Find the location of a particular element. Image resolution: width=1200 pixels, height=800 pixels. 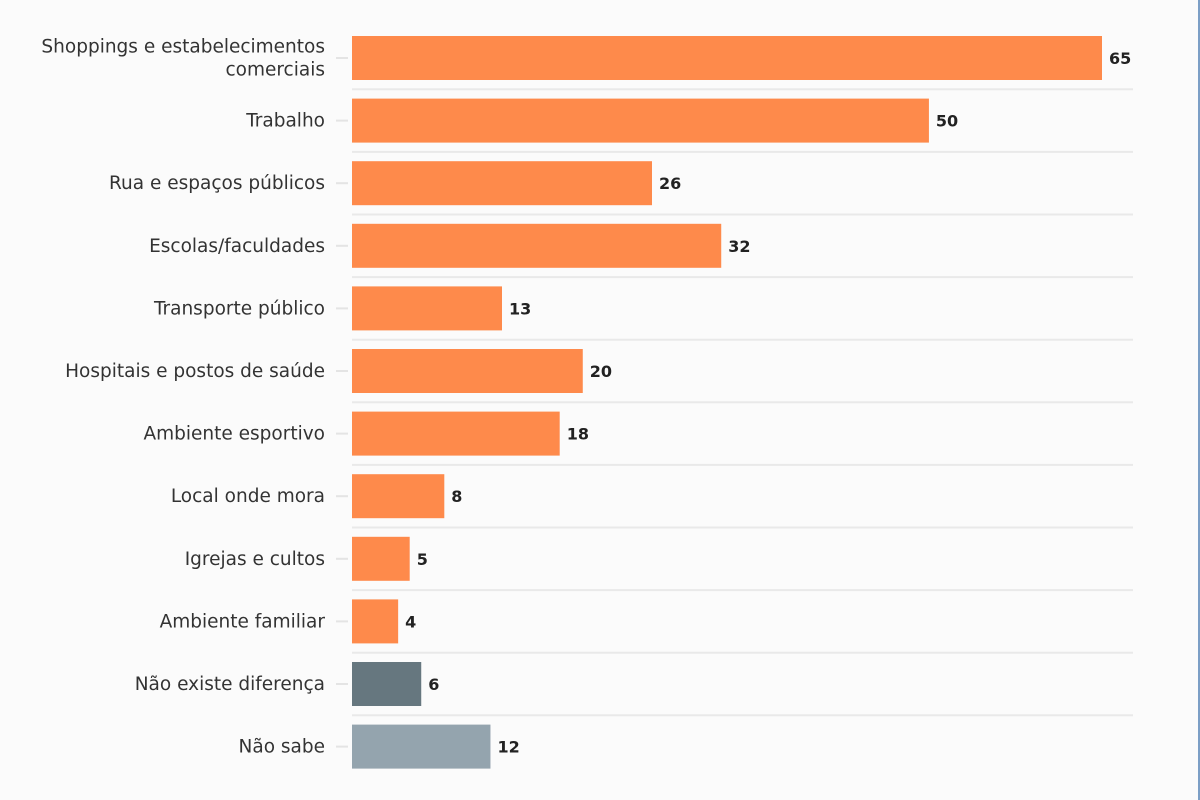

category-label: Ambiente esportivo is located at coordinates (234, 434).